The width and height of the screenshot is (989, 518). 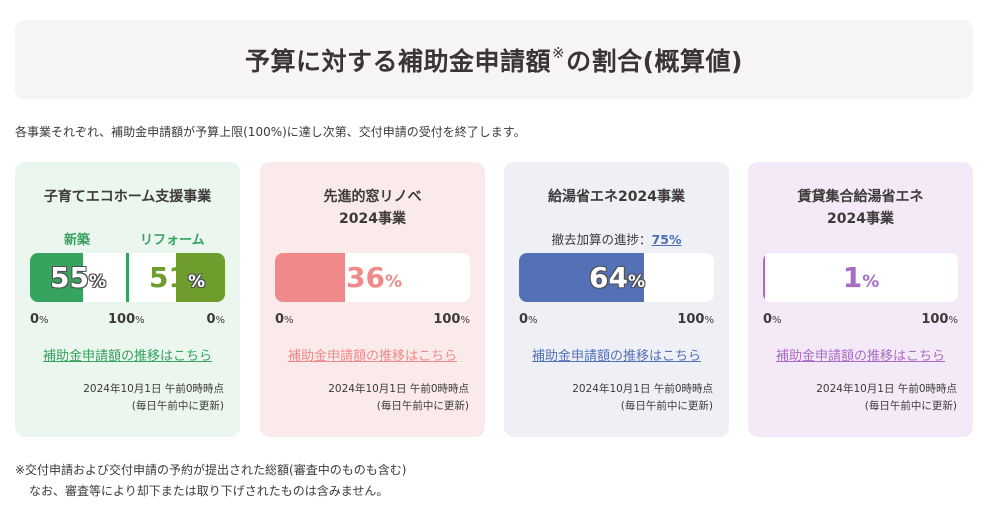 I want to click on title-tail: の割合(概算値), so click(x=654, y=61).